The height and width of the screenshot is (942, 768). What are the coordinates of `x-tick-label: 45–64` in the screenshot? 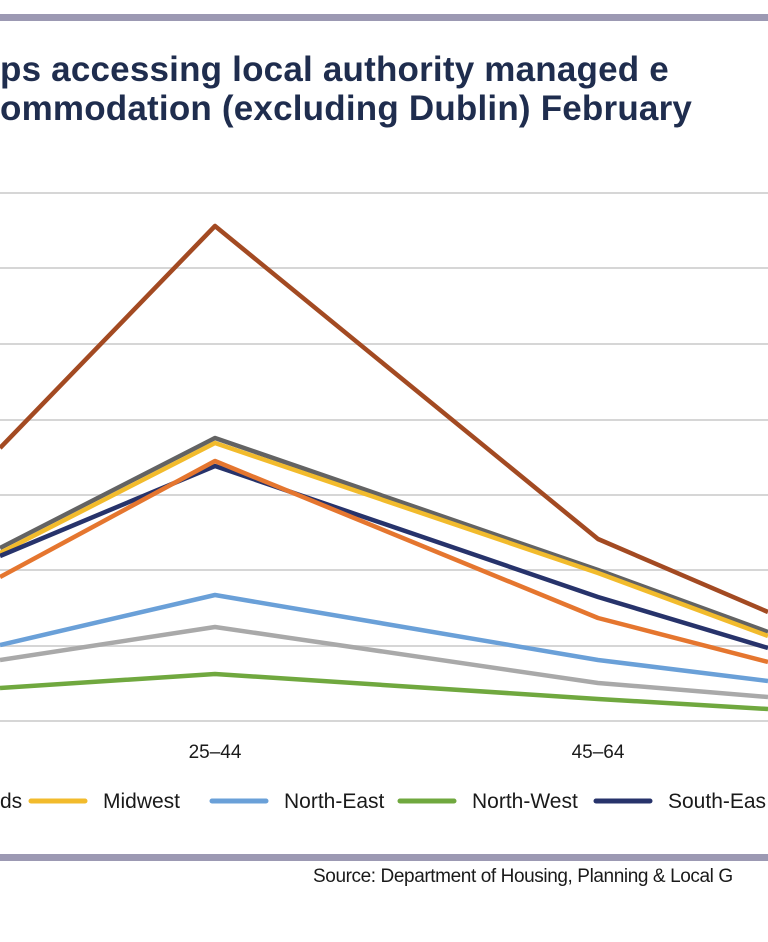 It's located at (598, 752).